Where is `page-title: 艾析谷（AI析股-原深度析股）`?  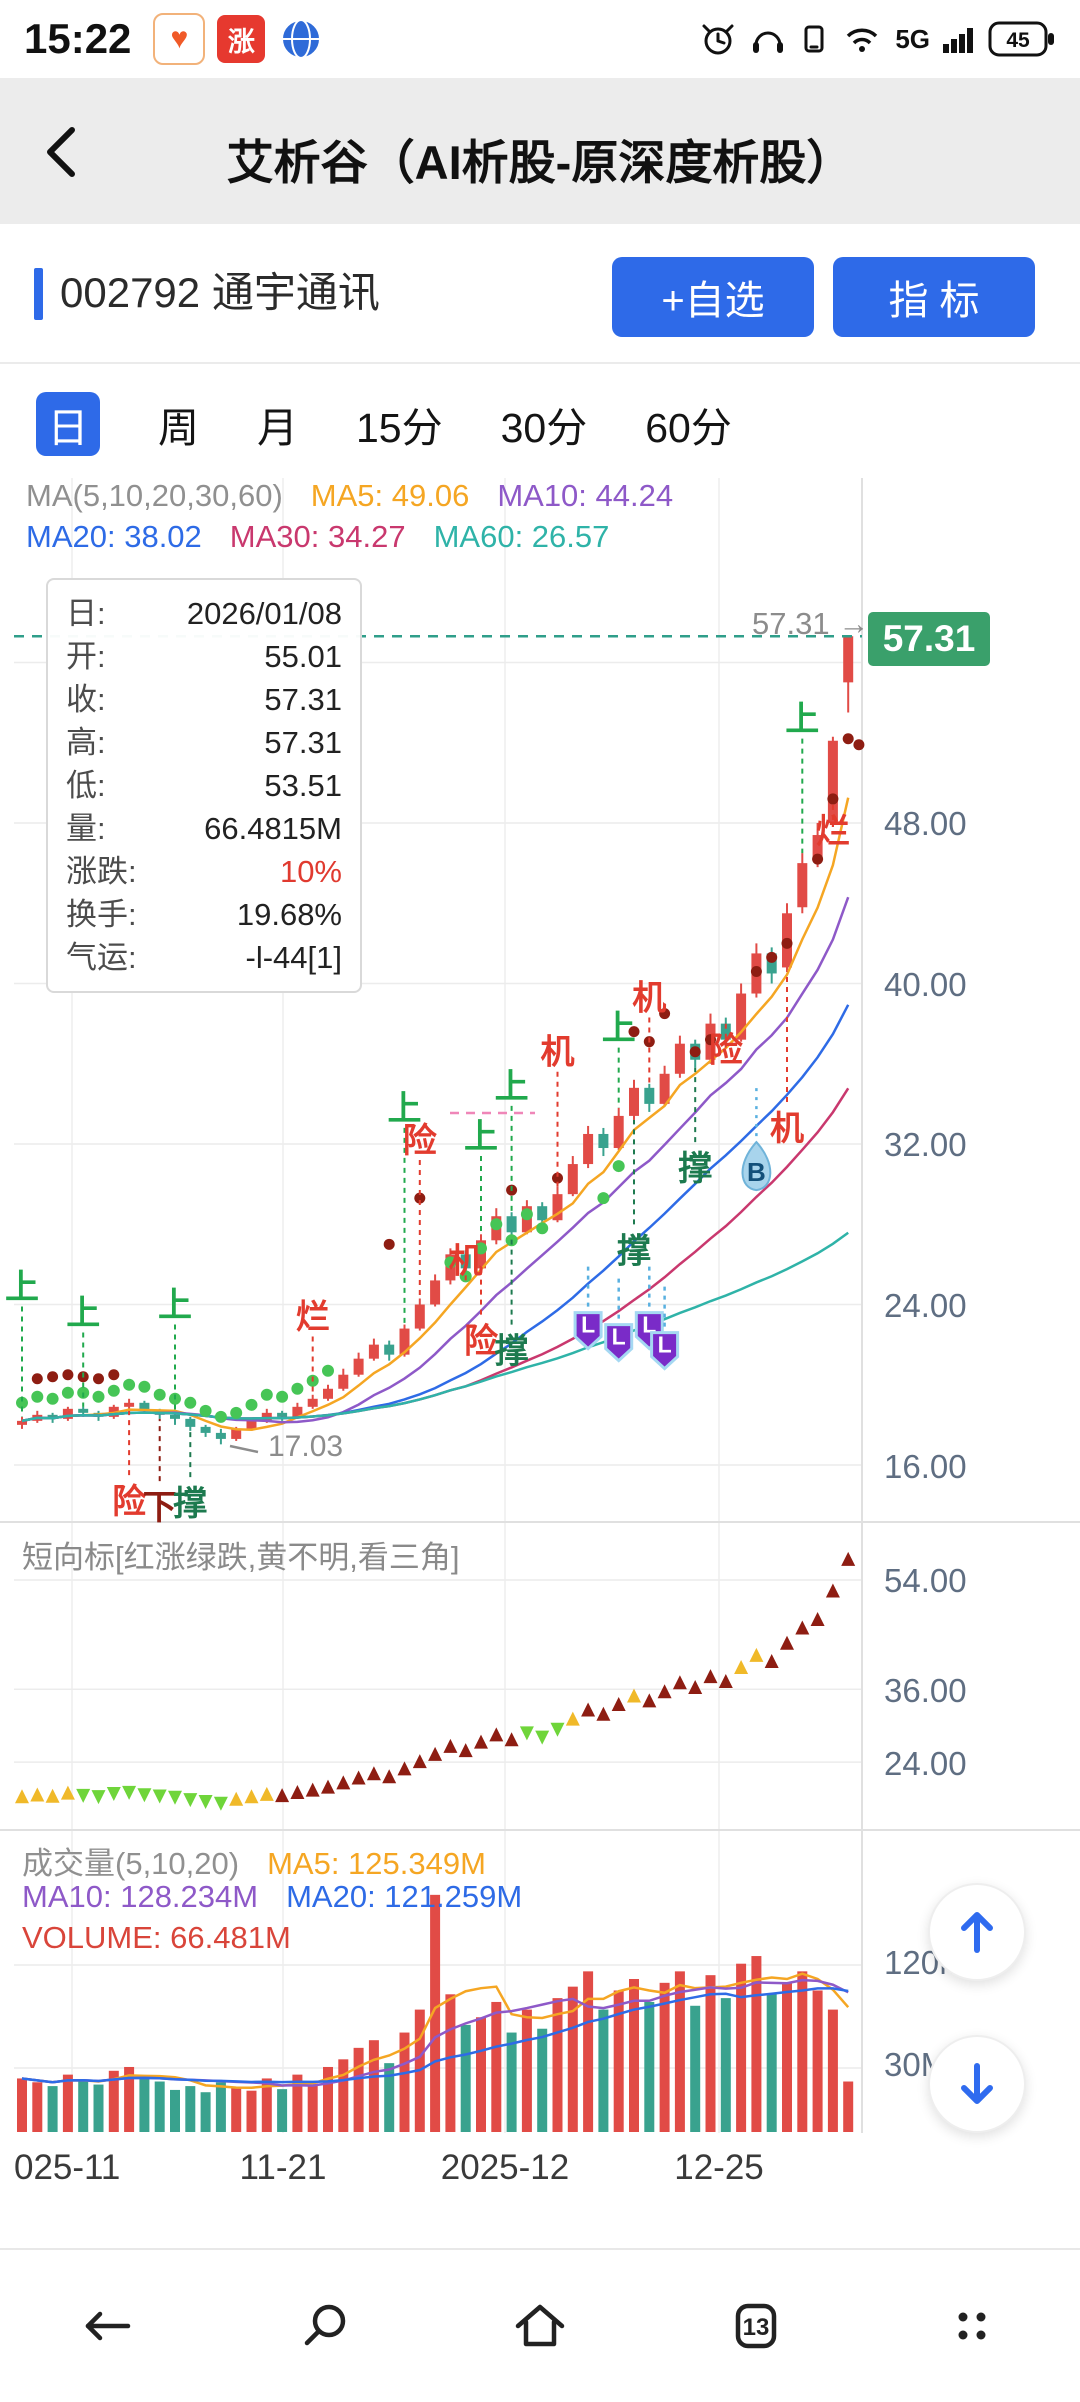 page-title: 艾析谷（AI析股-原深度析股） is located at coordinates (540, 162).